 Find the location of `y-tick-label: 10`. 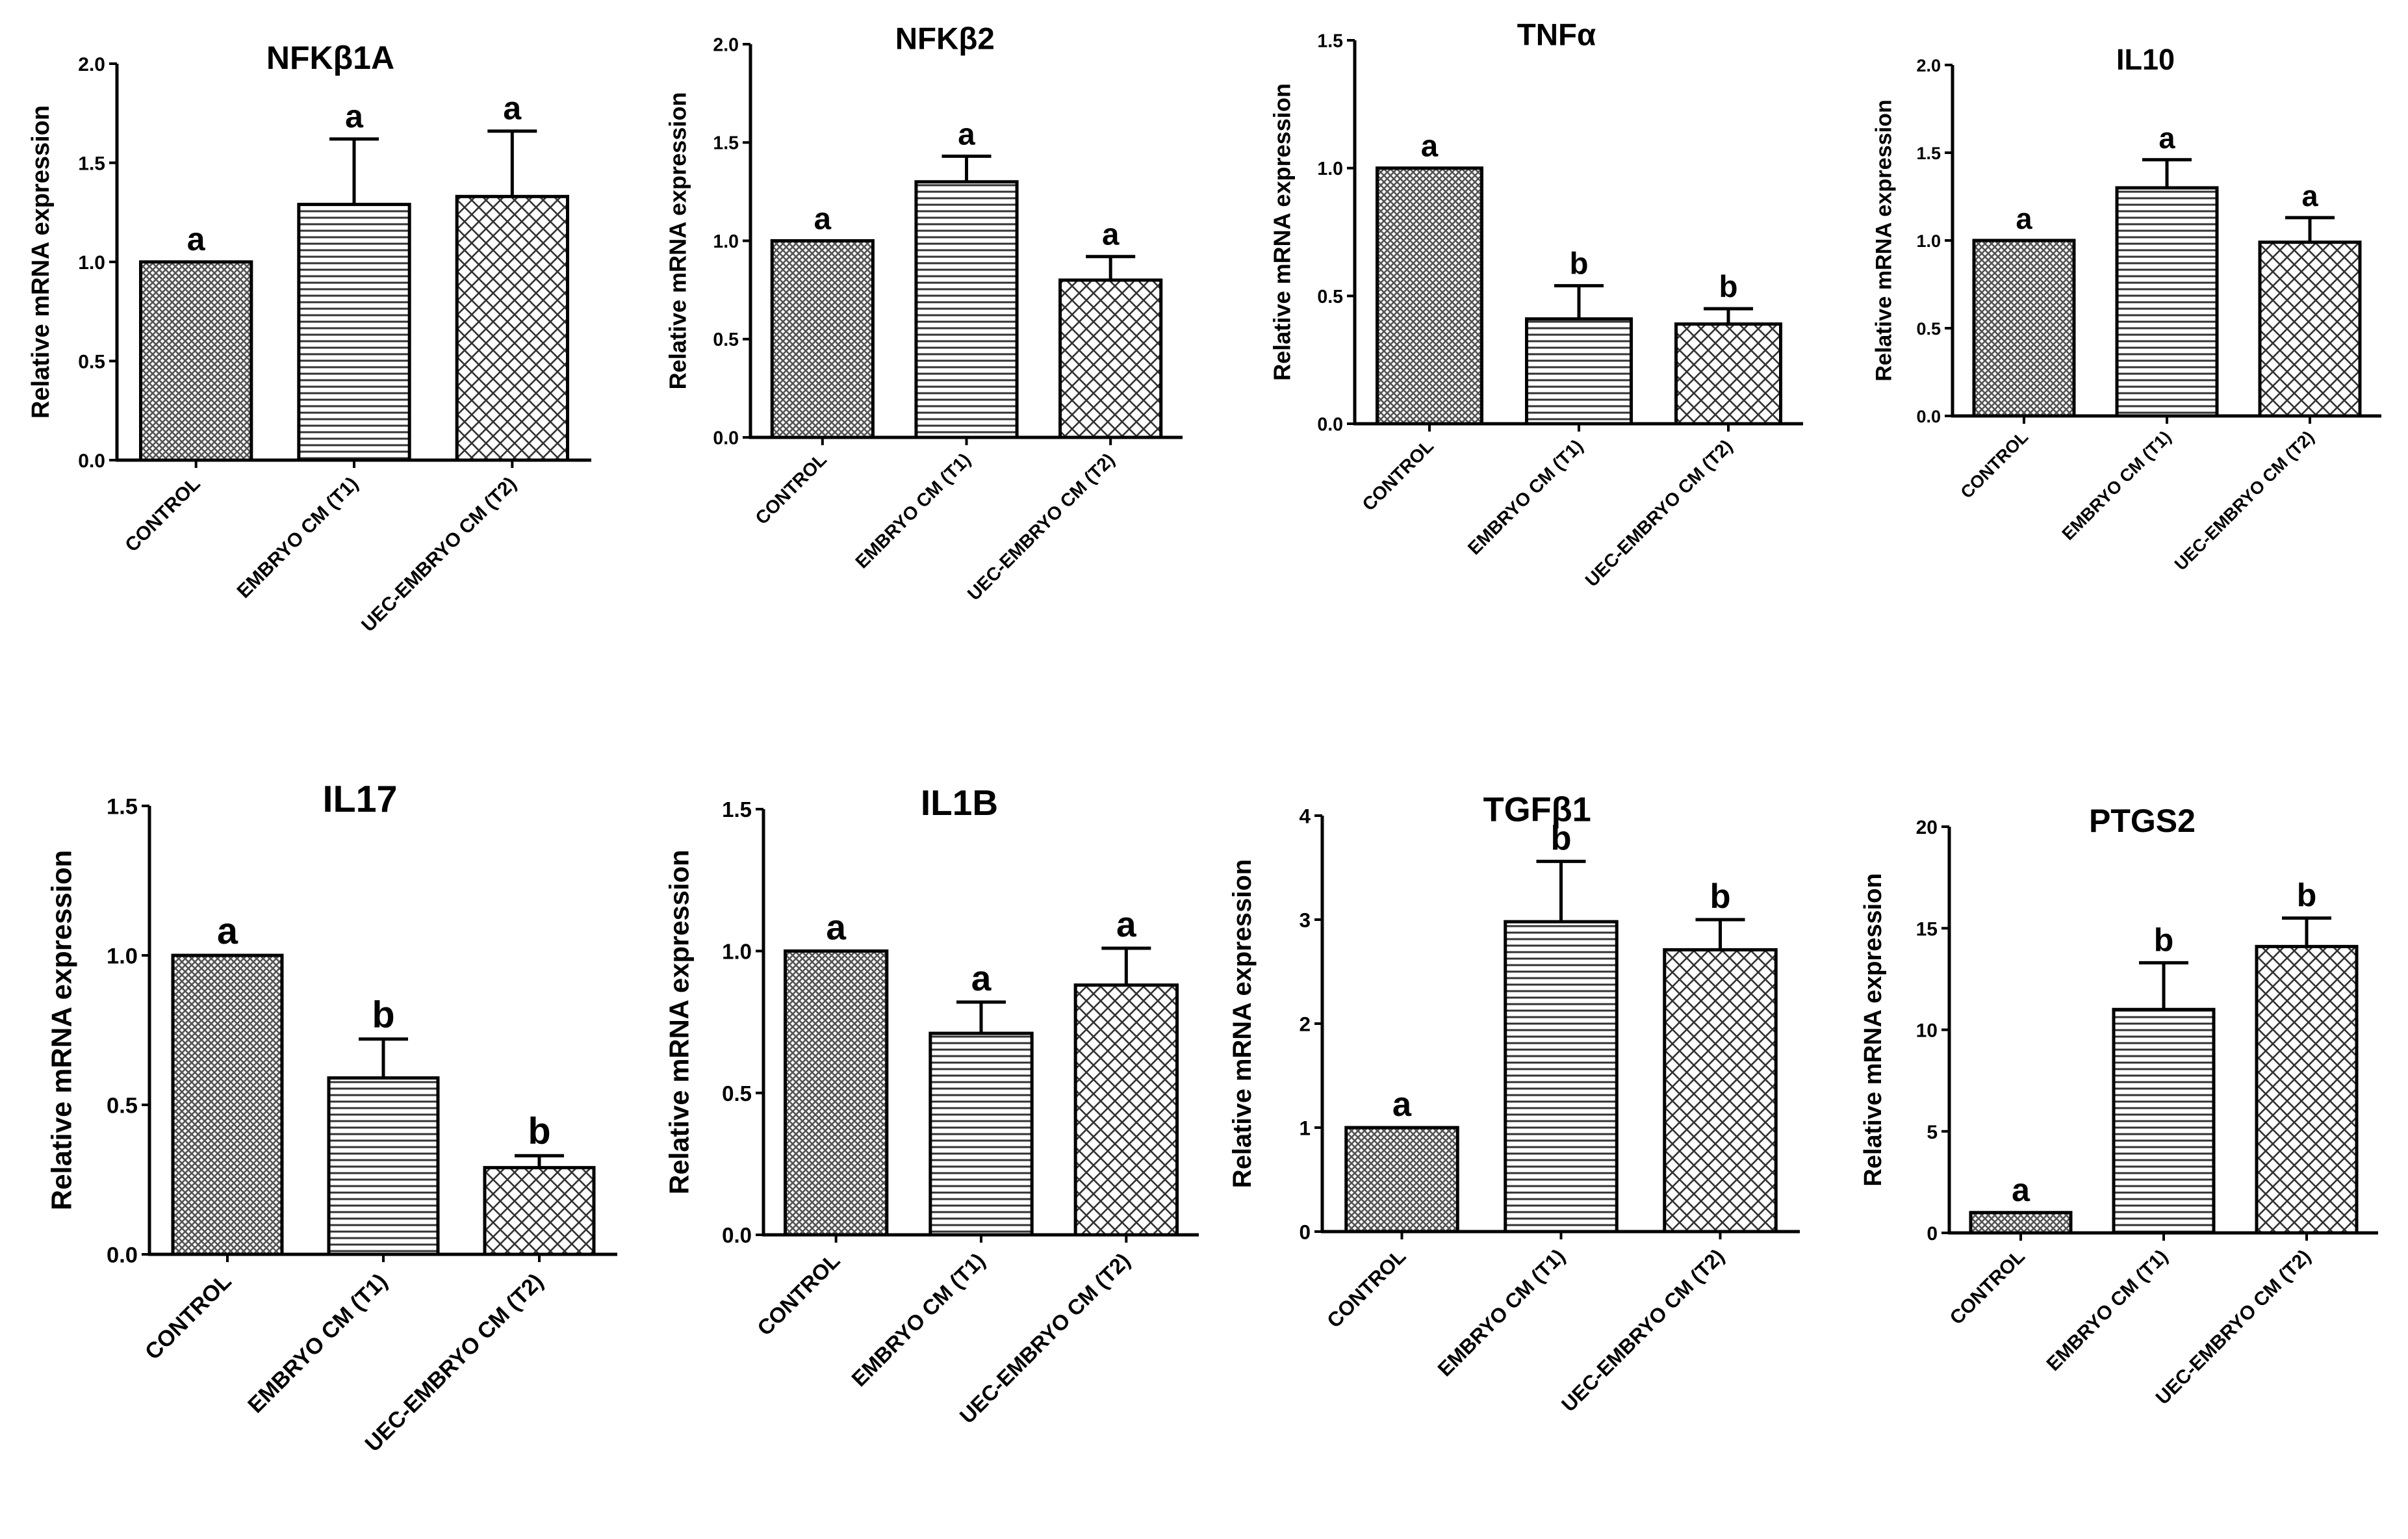

y-tick-label: 10 is located at coordinates (1927, 1031).